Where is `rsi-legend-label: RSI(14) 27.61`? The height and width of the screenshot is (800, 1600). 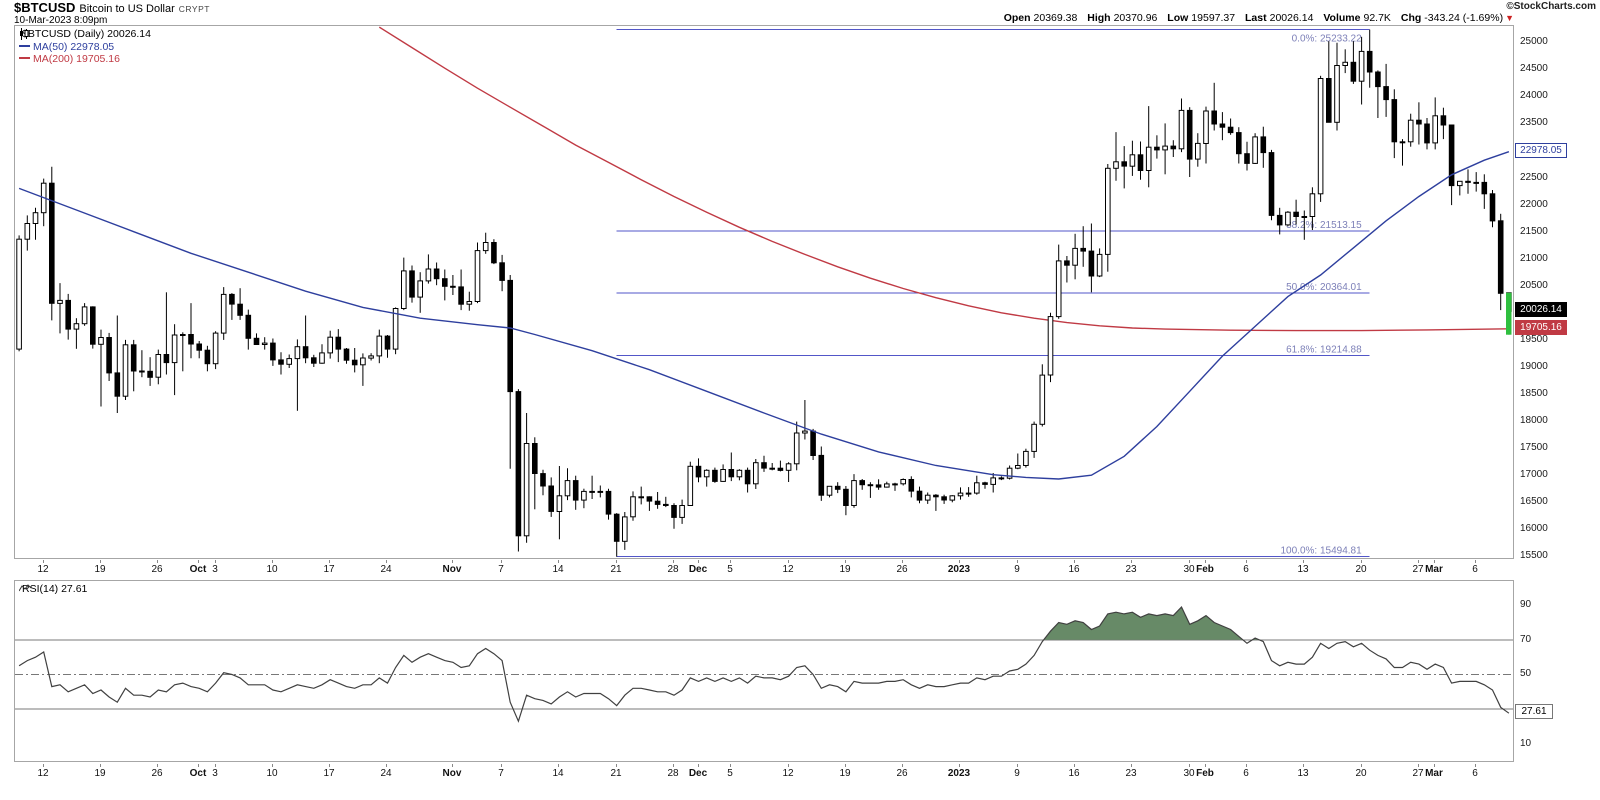 rsi-legend-label: RSI(14) 27.61 is located at coordinates (55, 589).